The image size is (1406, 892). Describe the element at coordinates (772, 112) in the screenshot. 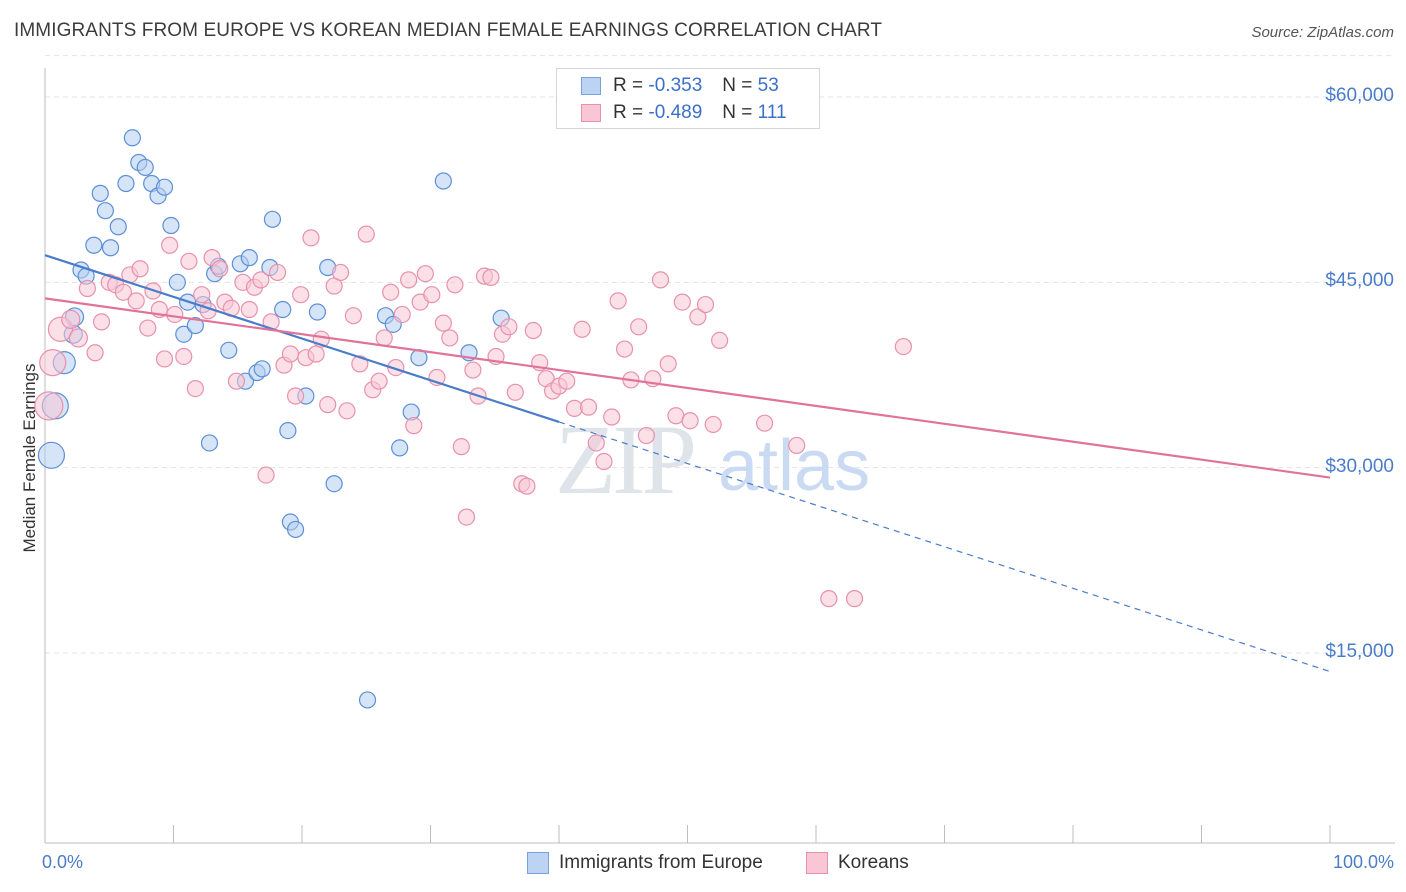

I see `legend-n-value: 111` at that location.